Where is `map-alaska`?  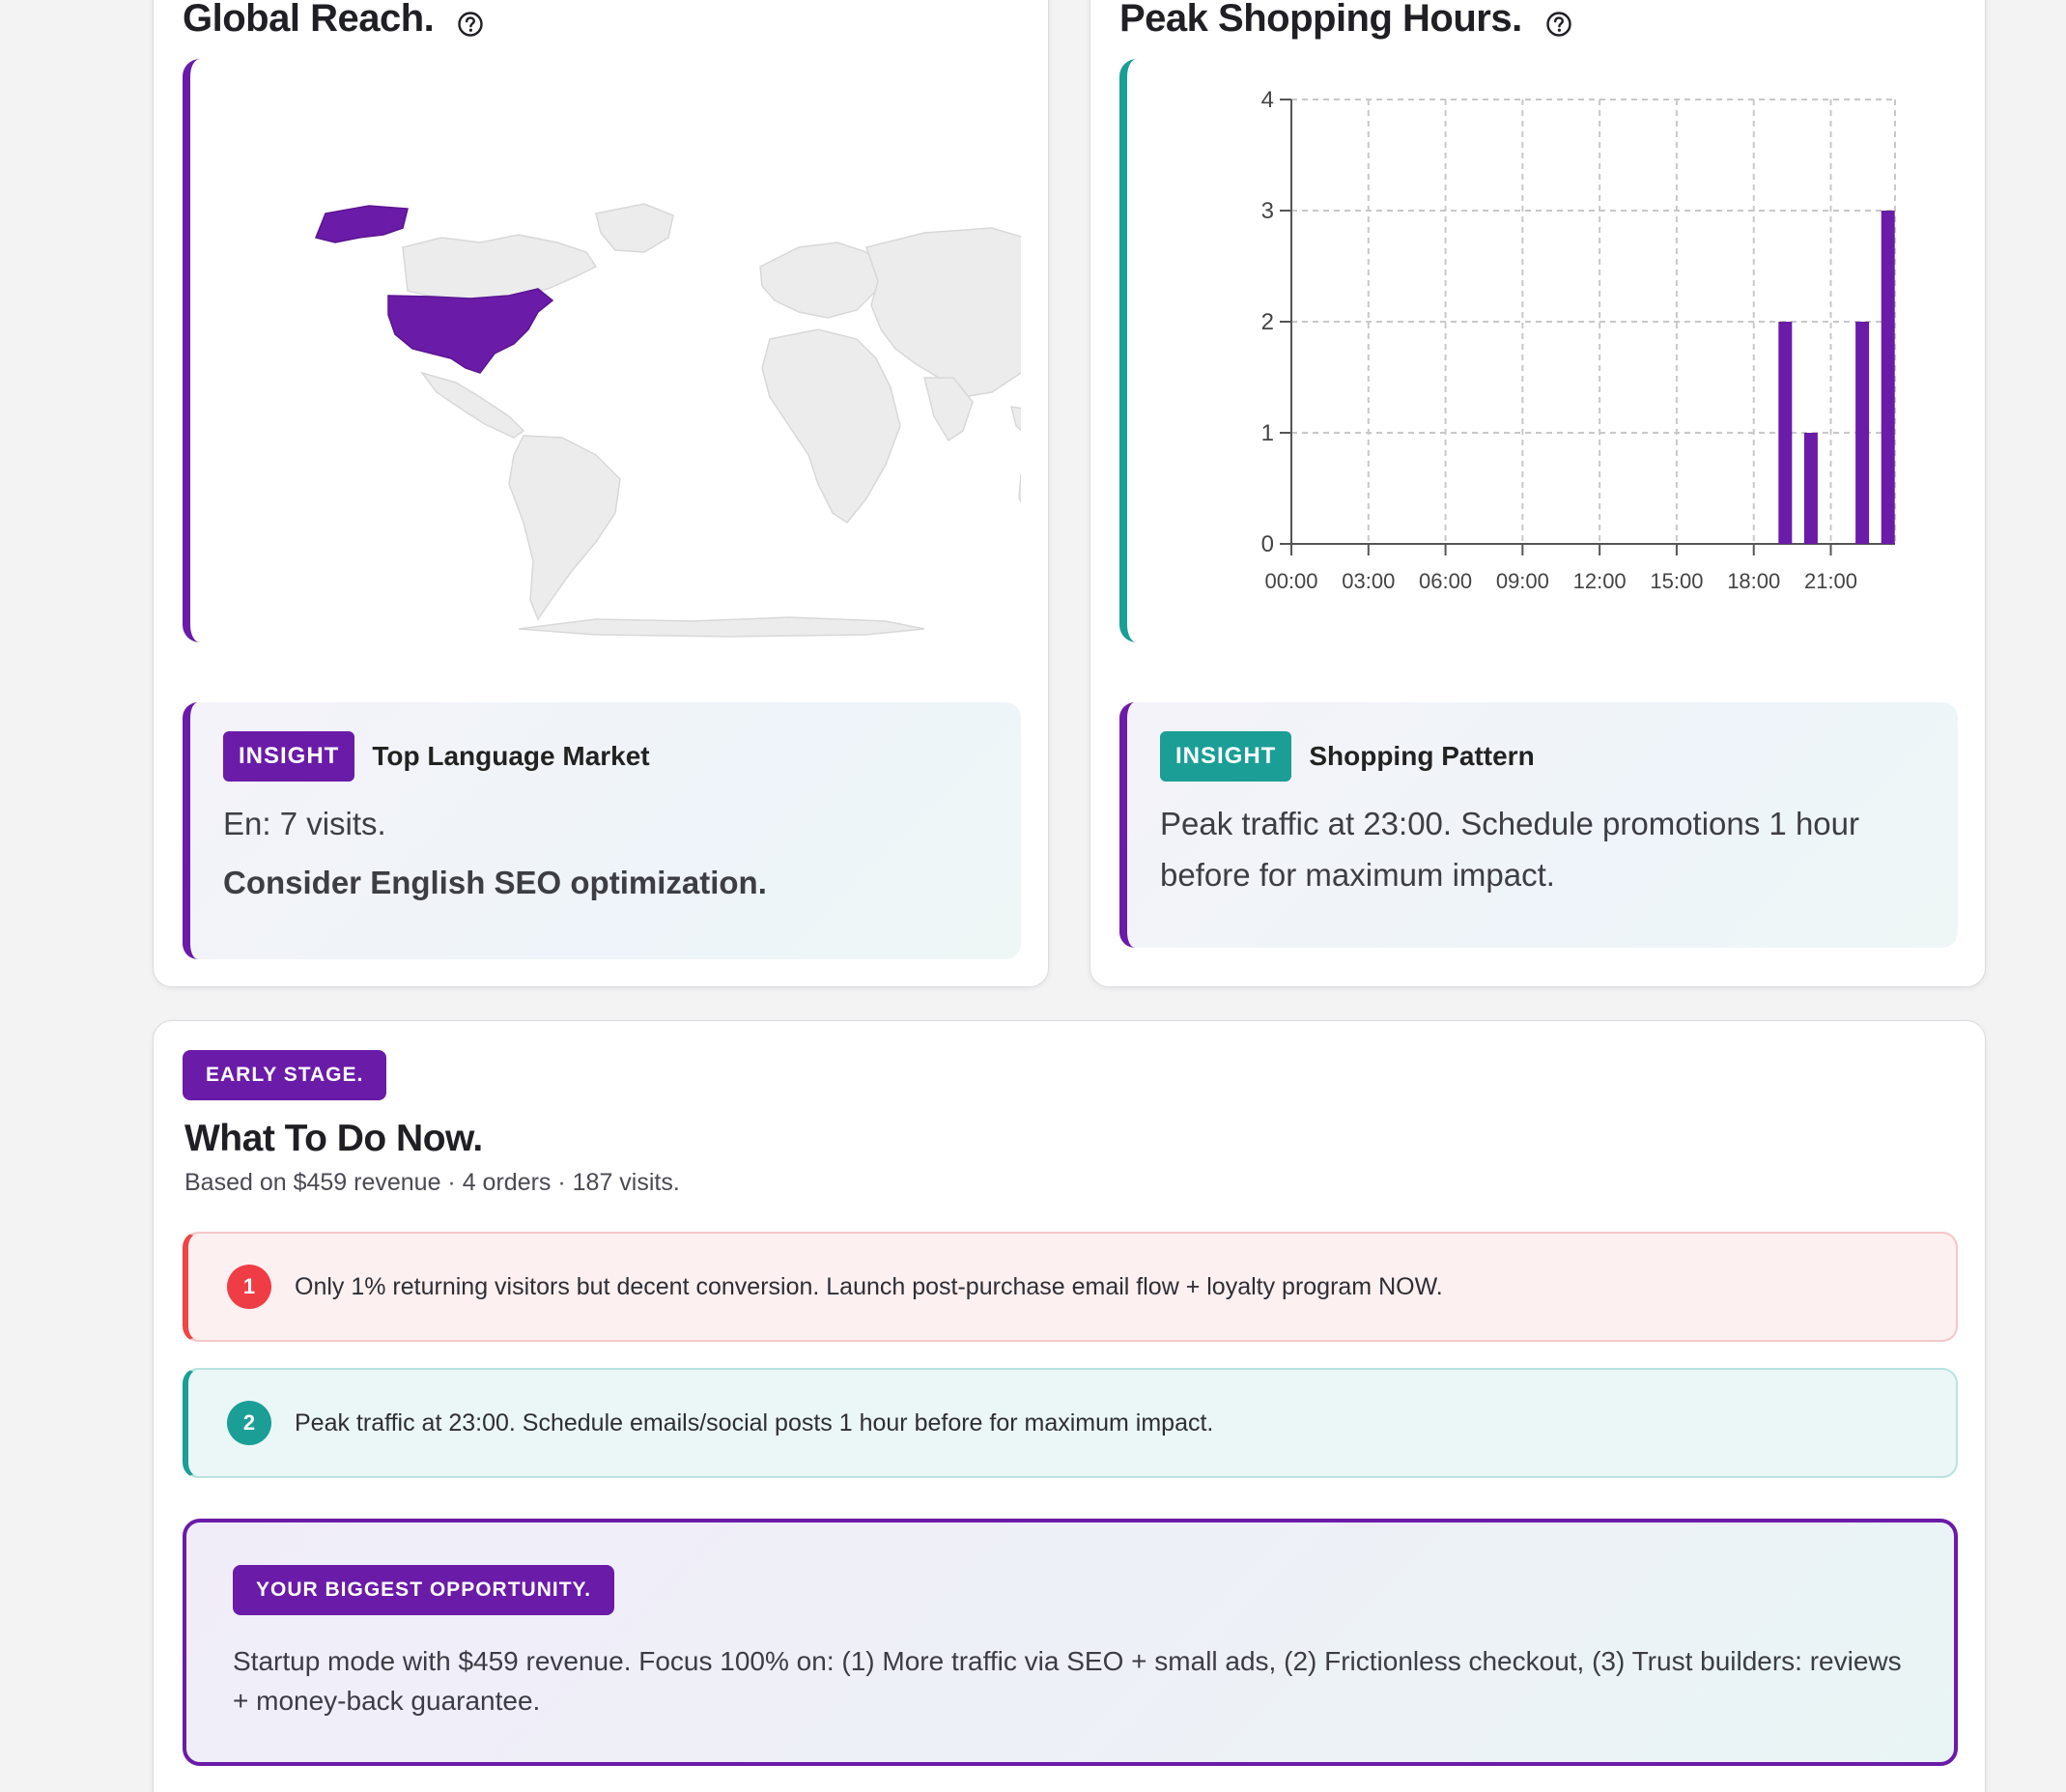
map-alaska is located at coordinates (361, 224).